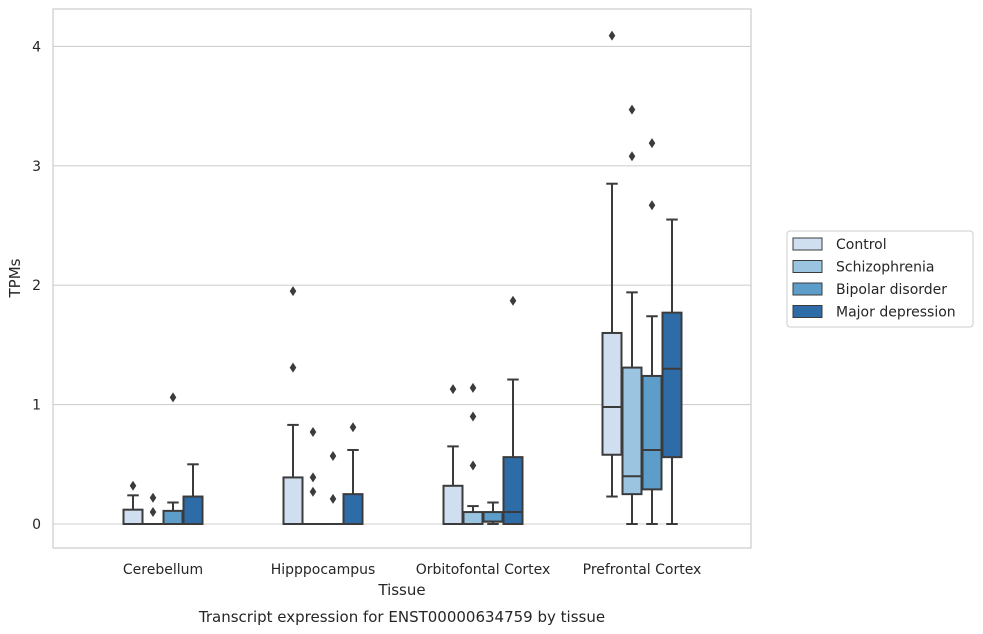 The width and height of the screenshot is (983, 634). I want to click on x-tick-label: Prefrontal Cortex, so click(642, 570).